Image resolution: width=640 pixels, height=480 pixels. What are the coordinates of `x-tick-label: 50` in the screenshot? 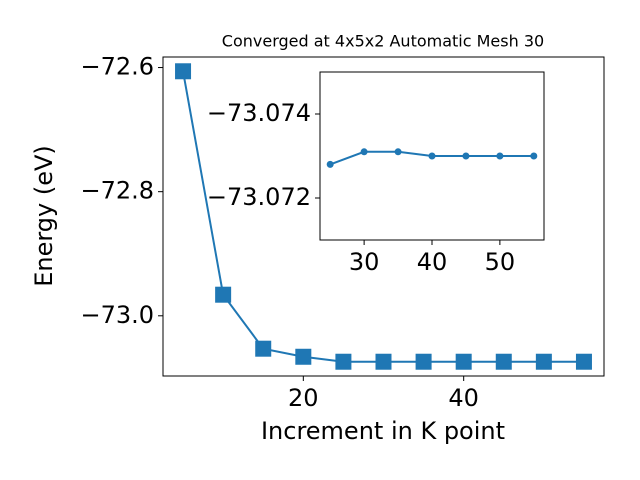 It's located at (500, 262).